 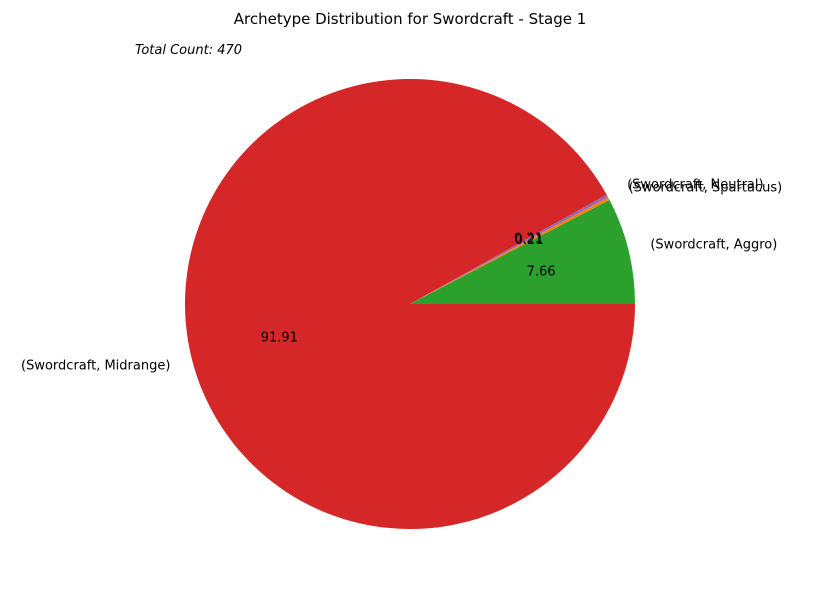 What do you see at coordinates (541, 271) in the screenshot?
I see `slice-percentage-label: 7.66` at bounding box center [541, 271].